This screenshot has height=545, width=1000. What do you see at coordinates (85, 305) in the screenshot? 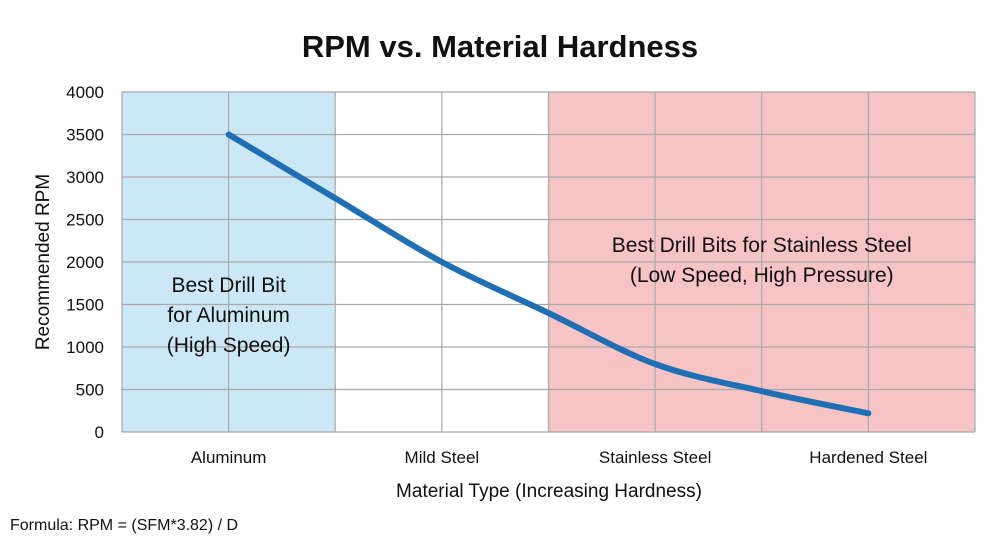
I see `y-tick-label: 1500` at bounding box center [85, 305].